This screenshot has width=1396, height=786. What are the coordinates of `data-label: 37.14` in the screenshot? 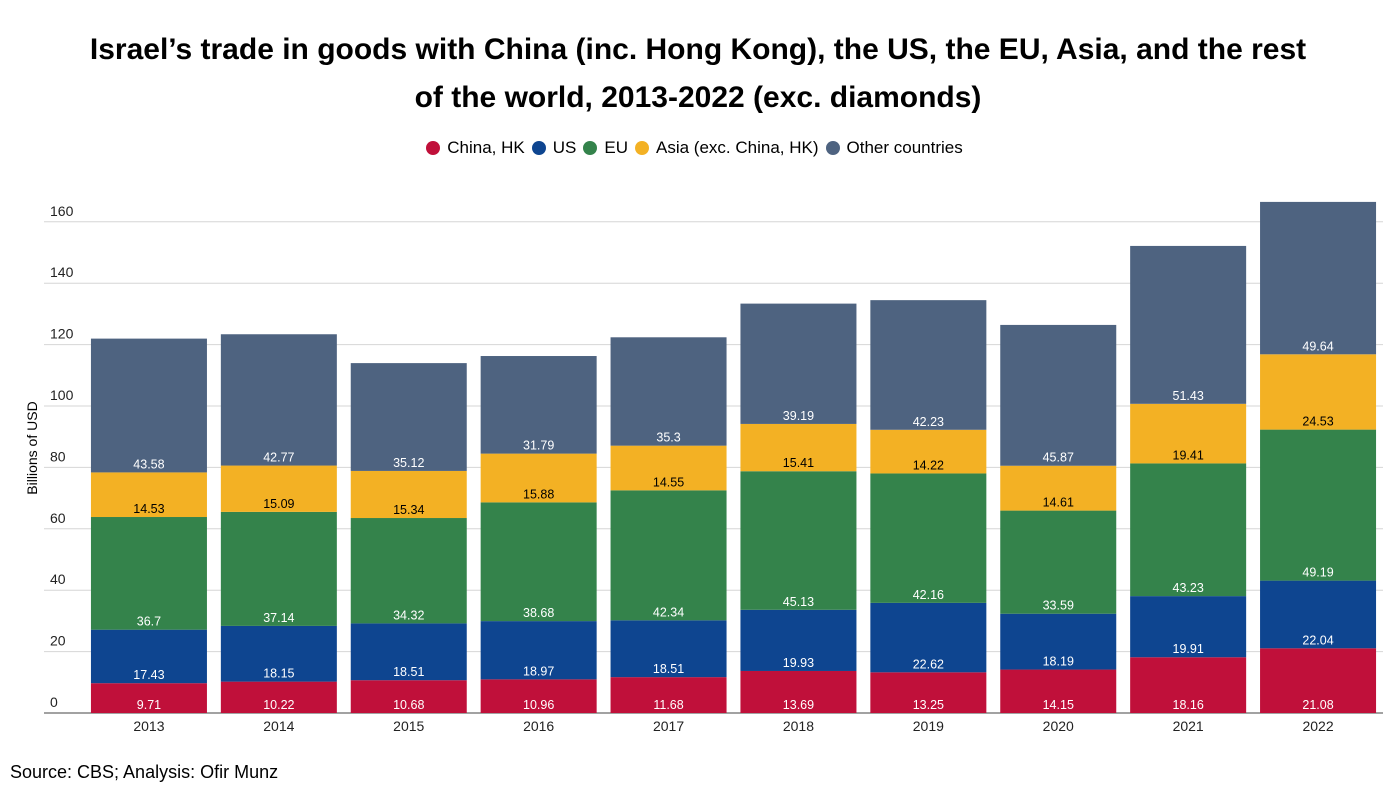 It's located at (278, 618).